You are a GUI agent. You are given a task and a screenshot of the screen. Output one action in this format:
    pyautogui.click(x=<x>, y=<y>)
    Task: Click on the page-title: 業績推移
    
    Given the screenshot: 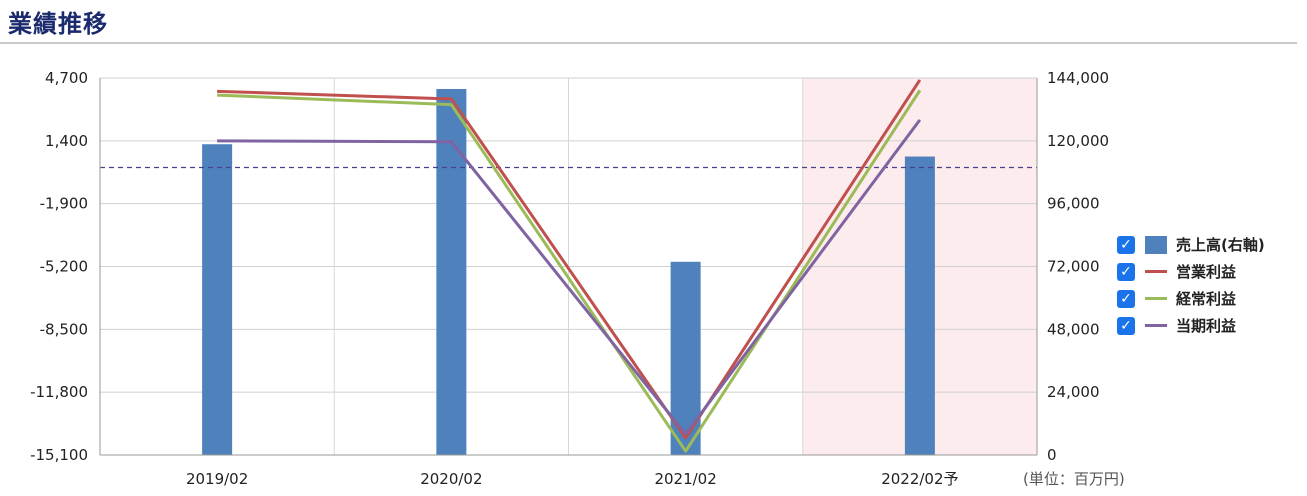 What is the action you would take?
    pyautogui.click(x=58, y=24)
    